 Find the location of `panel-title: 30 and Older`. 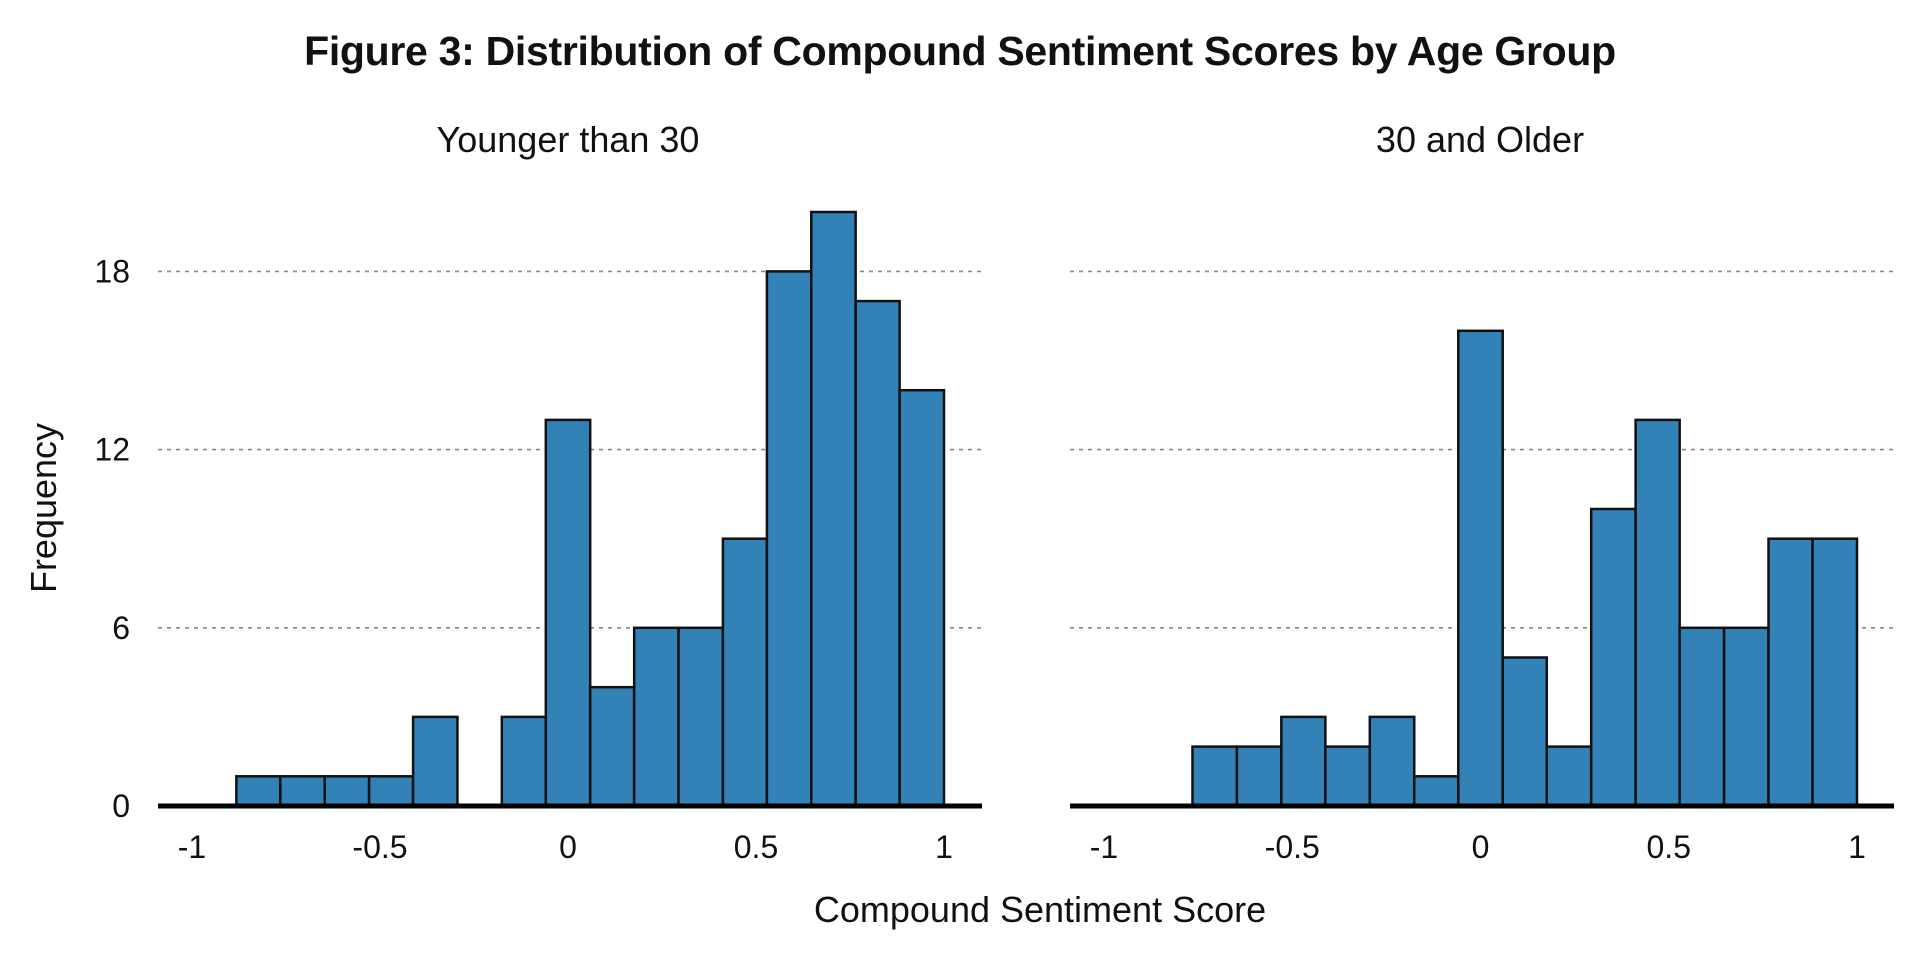

panel-title: 30 and Older is located at coordinates (1480, 139).